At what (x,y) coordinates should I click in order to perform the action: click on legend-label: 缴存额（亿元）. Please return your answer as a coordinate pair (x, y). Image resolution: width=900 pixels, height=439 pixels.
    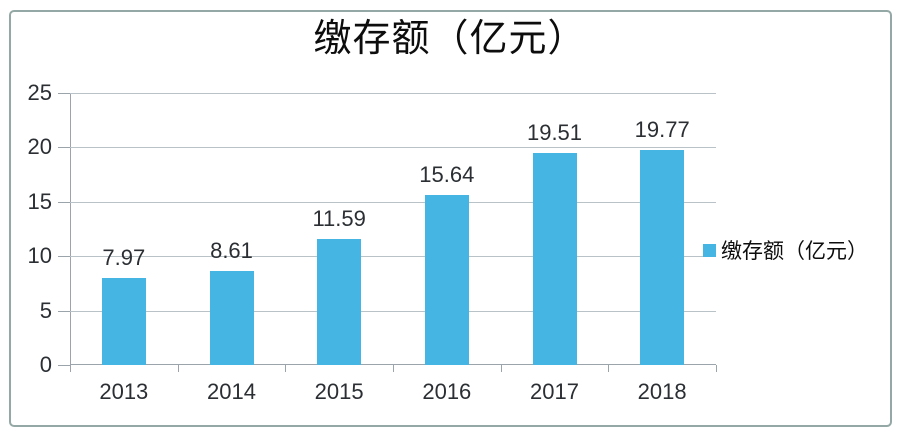
    Looking at the image, I should click on (794, 251).